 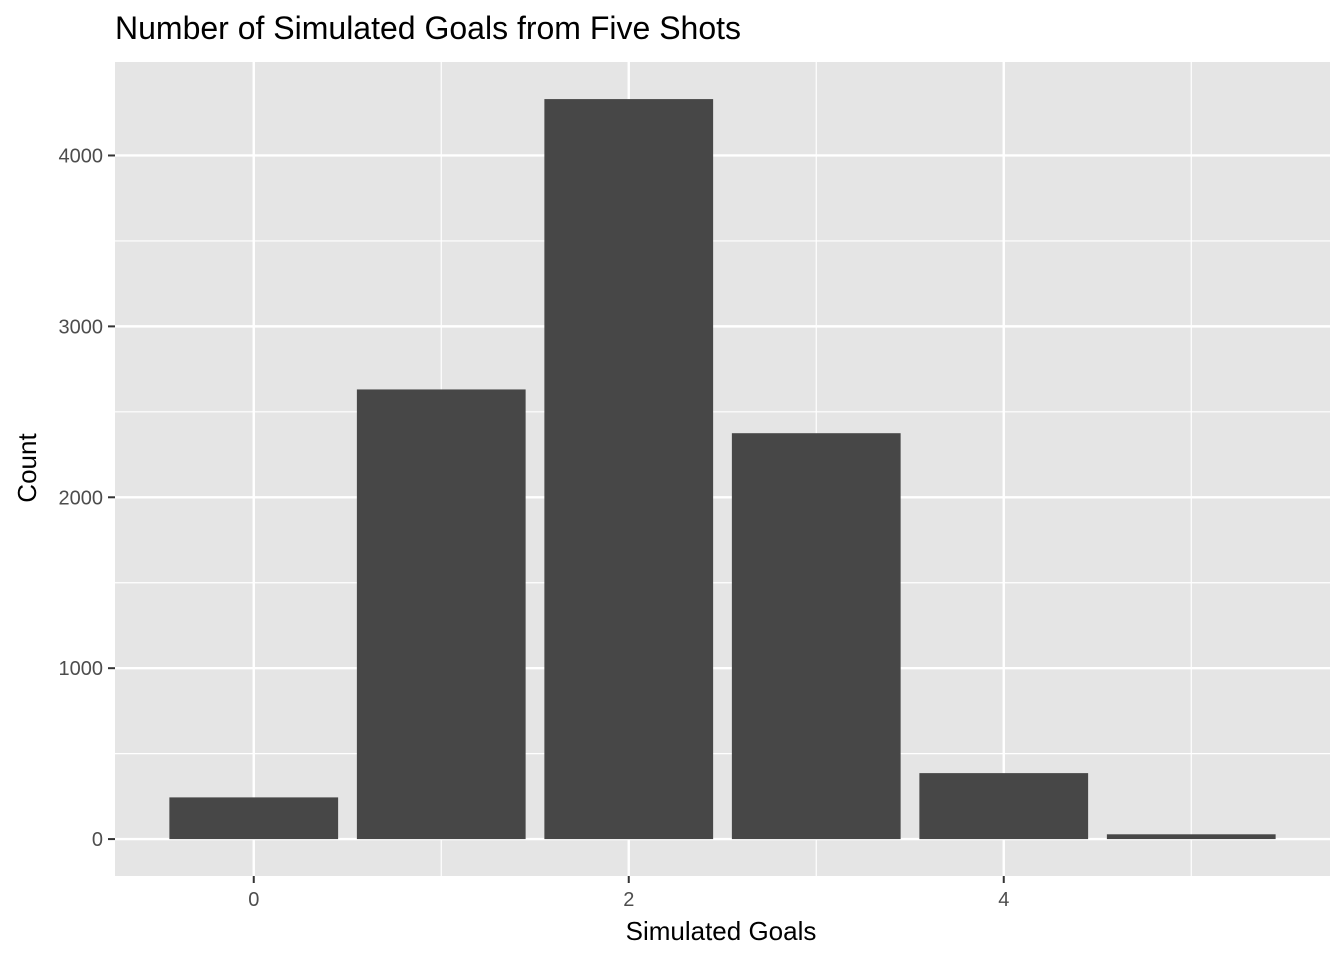 What do you see at coordinates (721, 931) in the screenshot?
I see `x-axis-label: Simulated Goals` at bounding box center [721, 931].